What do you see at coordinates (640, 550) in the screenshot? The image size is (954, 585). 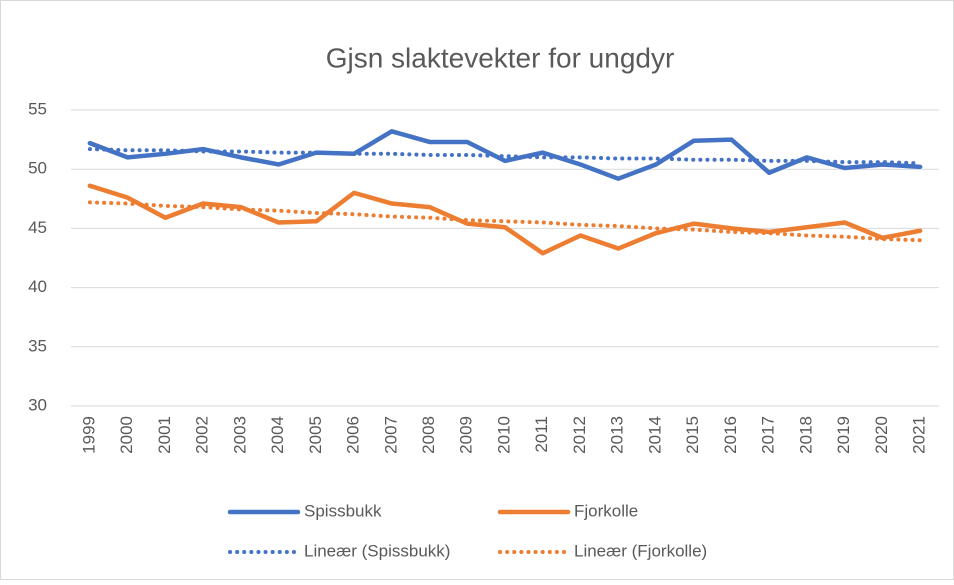 I see `legend-label: Lineær (Fjorkolle)` at bounding box center [640, 550].